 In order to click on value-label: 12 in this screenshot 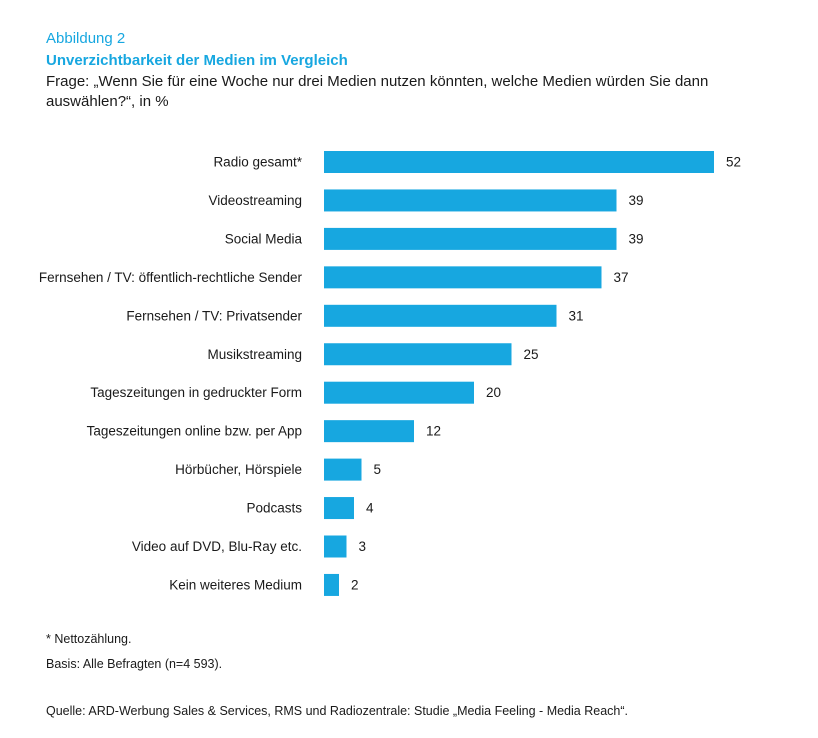, I will do `click(433, 431)`.